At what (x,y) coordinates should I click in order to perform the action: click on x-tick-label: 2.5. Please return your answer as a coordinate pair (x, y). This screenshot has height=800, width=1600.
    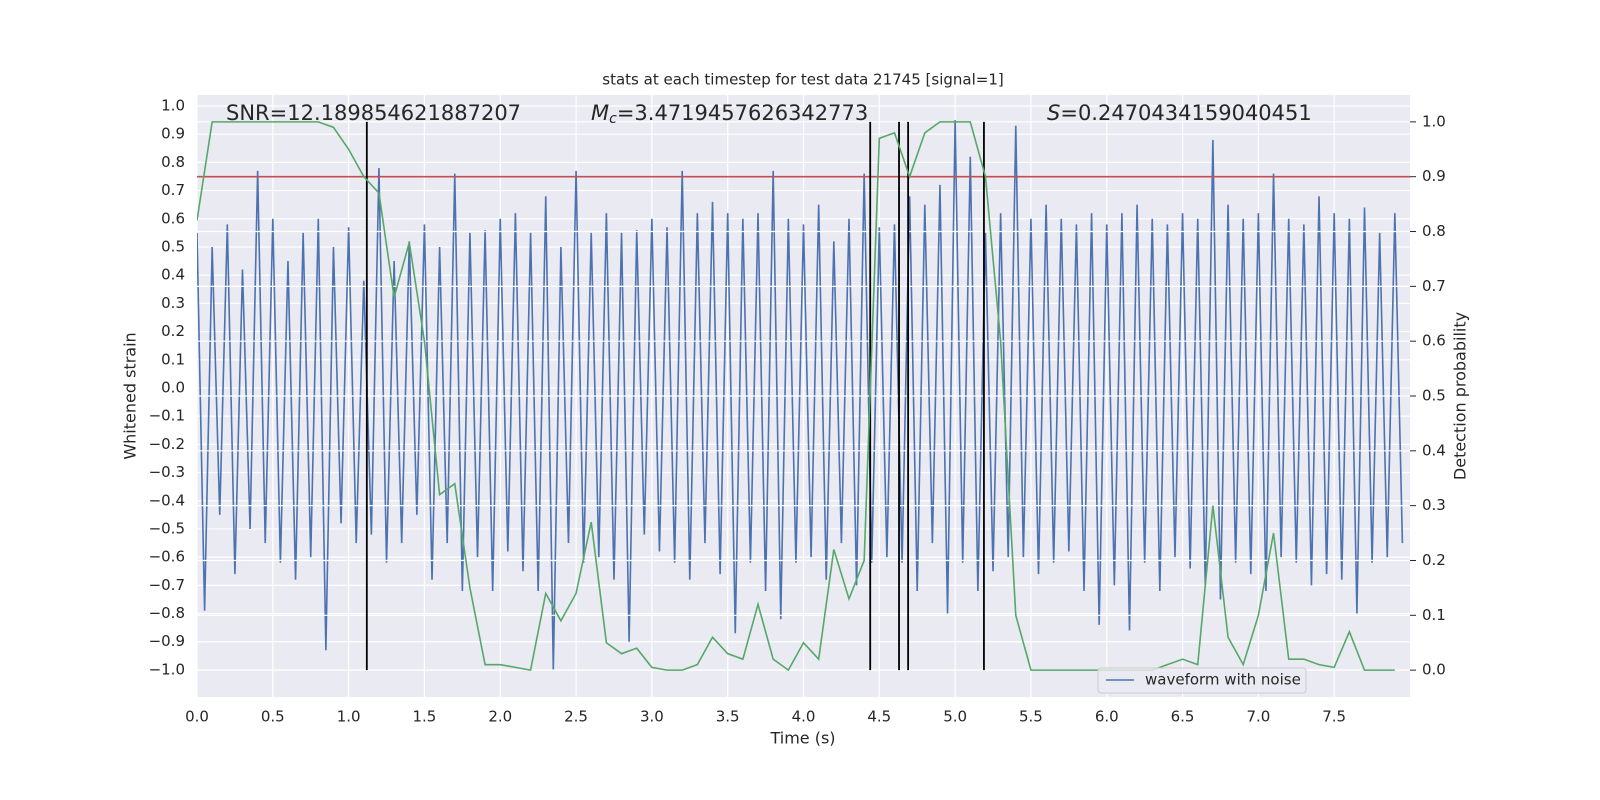
    Looking at the image, I should click on (576, 717).